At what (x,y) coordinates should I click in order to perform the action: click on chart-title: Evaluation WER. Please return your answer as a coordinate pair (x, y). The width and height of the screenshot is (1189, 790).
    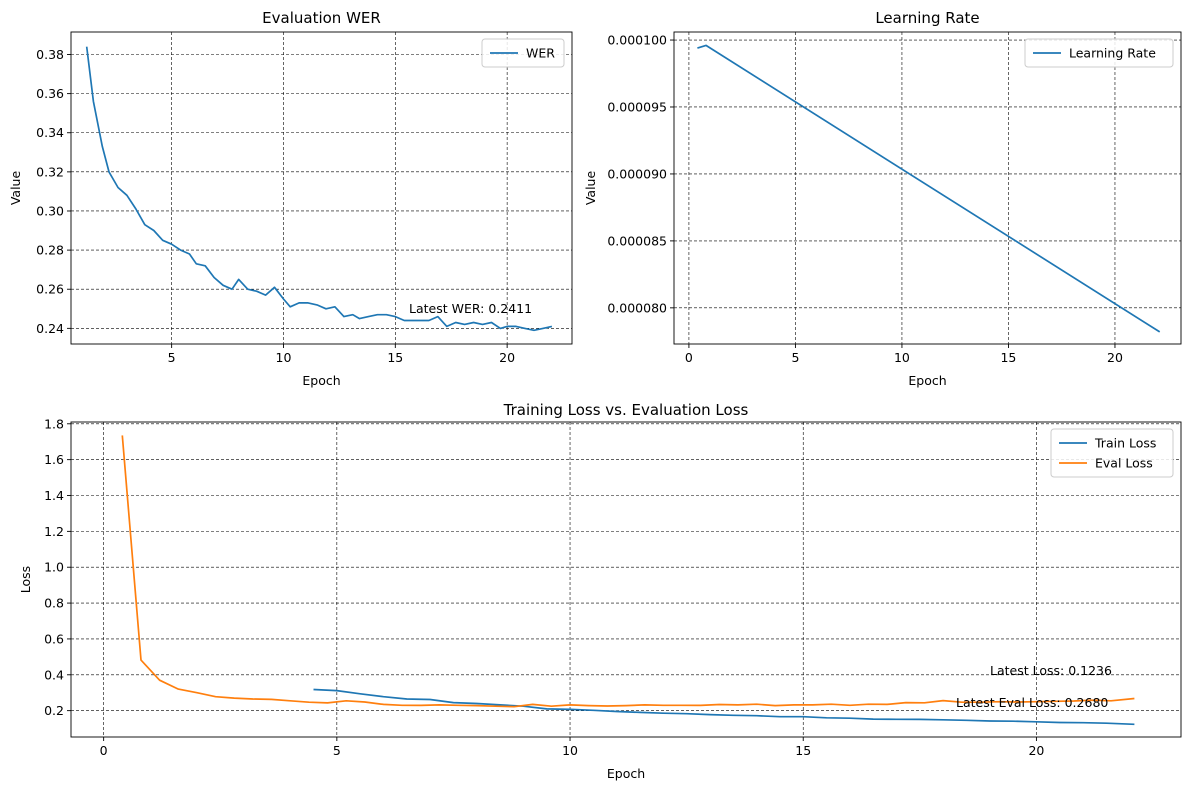
    Looking at the image, I should click on (321, 18).